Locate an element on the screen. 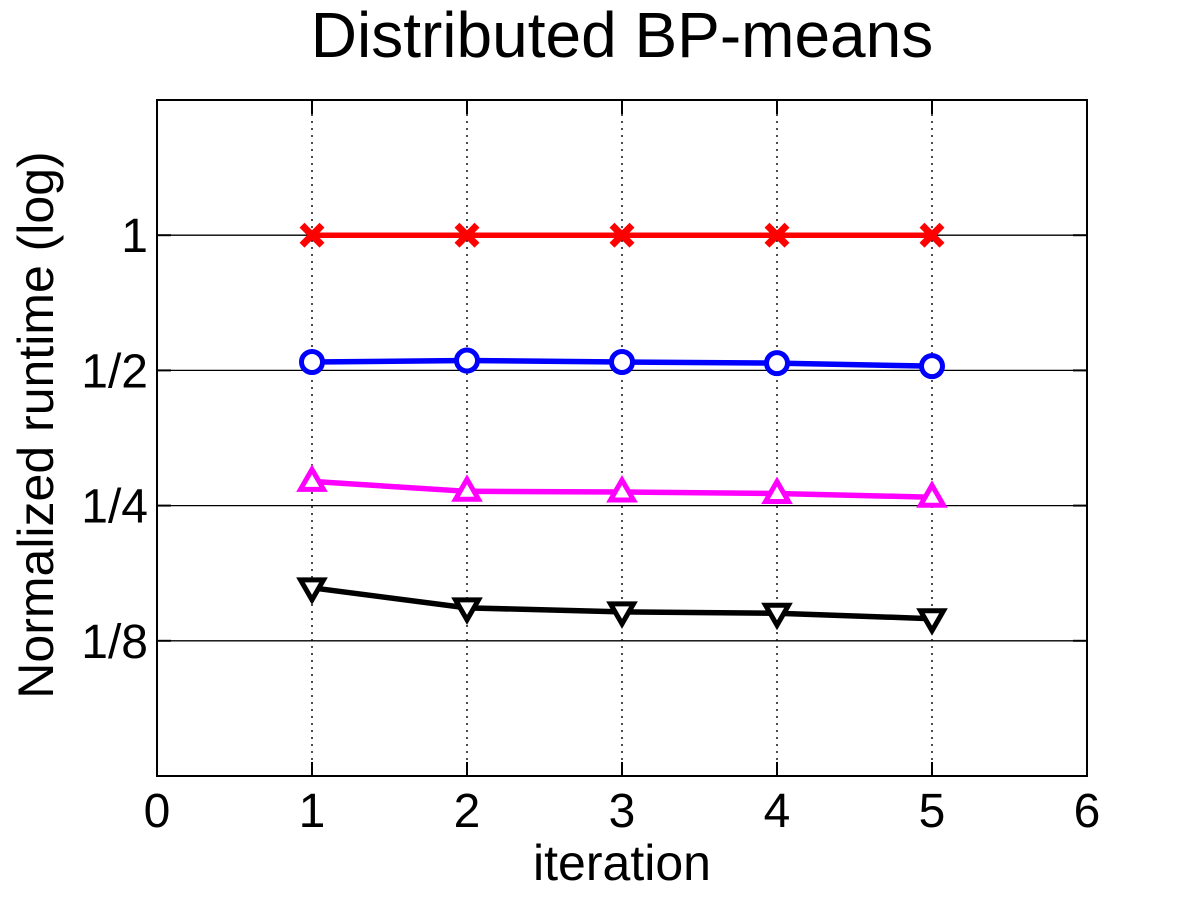 This screenshot has height=900, width=1201. x-tick-label-5: 5 is located at coordinates (932, 811).